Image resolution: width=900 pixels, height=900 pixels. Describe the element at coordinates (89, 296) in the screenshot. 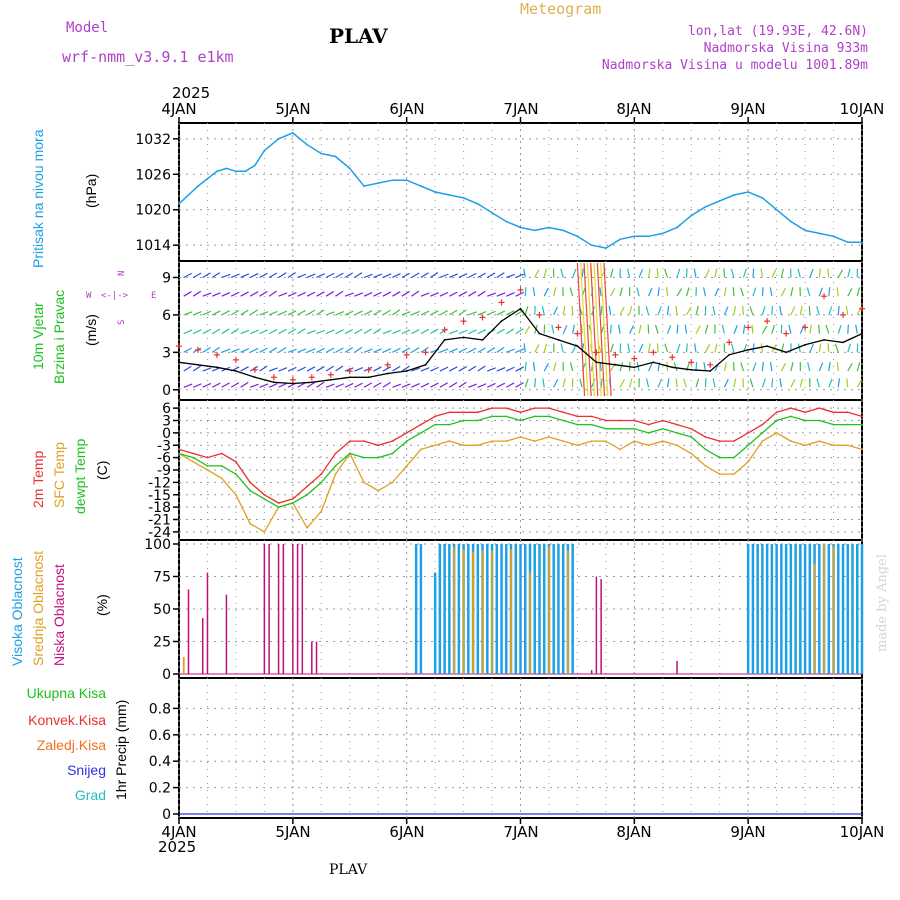

I see `compass-w-icon: W` at that location.